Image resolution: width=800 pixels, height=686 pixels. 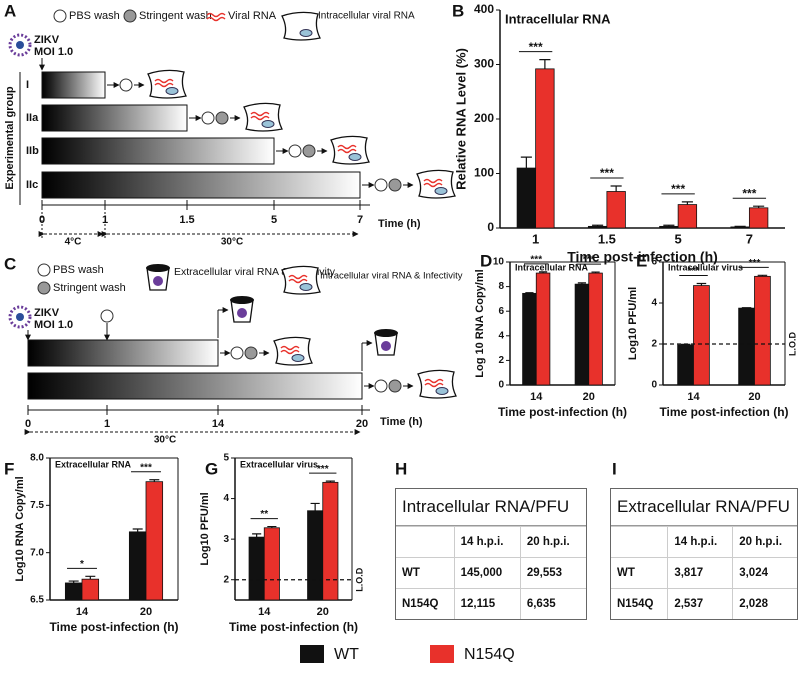 What do you see at coordinates (641, 260) in the screenshot?
I see `panel-label: E` at bounding box center [641, 260].